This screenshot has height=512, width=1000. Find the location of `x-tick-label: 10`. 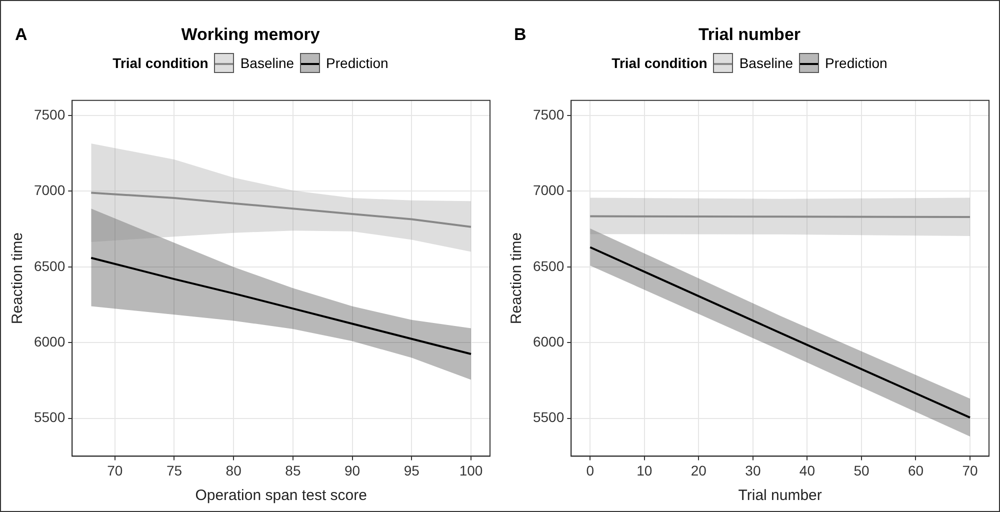

x-tick-label: 10 is located at coordinates (644, 470).